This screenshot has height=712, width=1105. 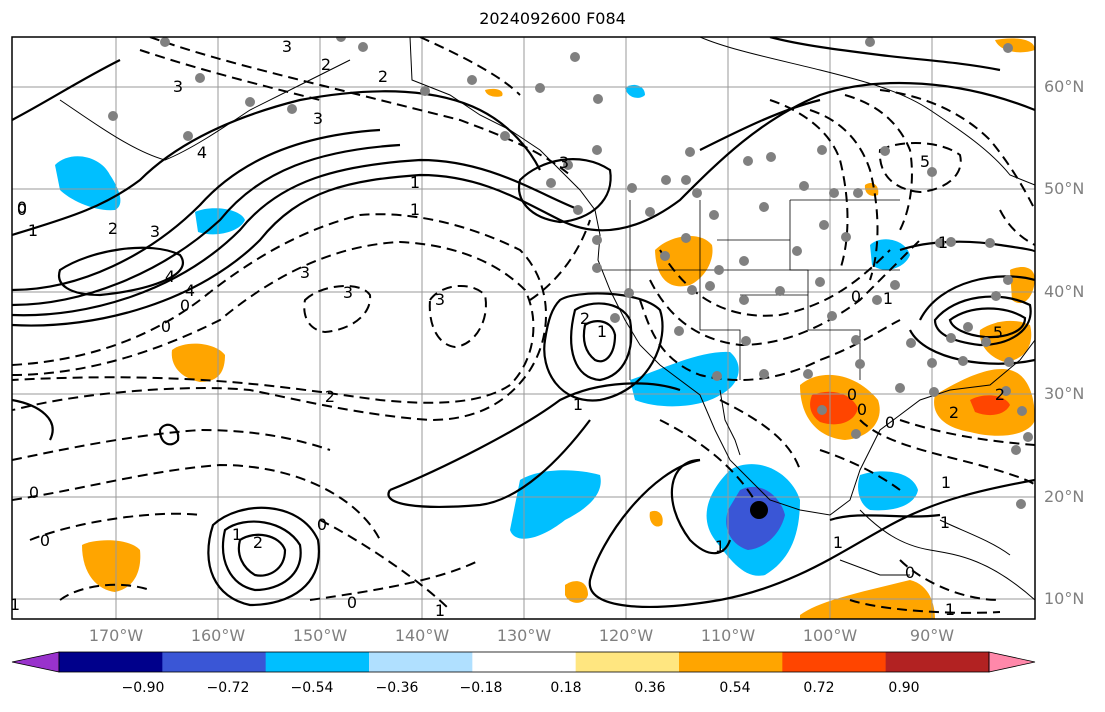 I want to click on lon-label: 150°W, so click(x=320, y=635).